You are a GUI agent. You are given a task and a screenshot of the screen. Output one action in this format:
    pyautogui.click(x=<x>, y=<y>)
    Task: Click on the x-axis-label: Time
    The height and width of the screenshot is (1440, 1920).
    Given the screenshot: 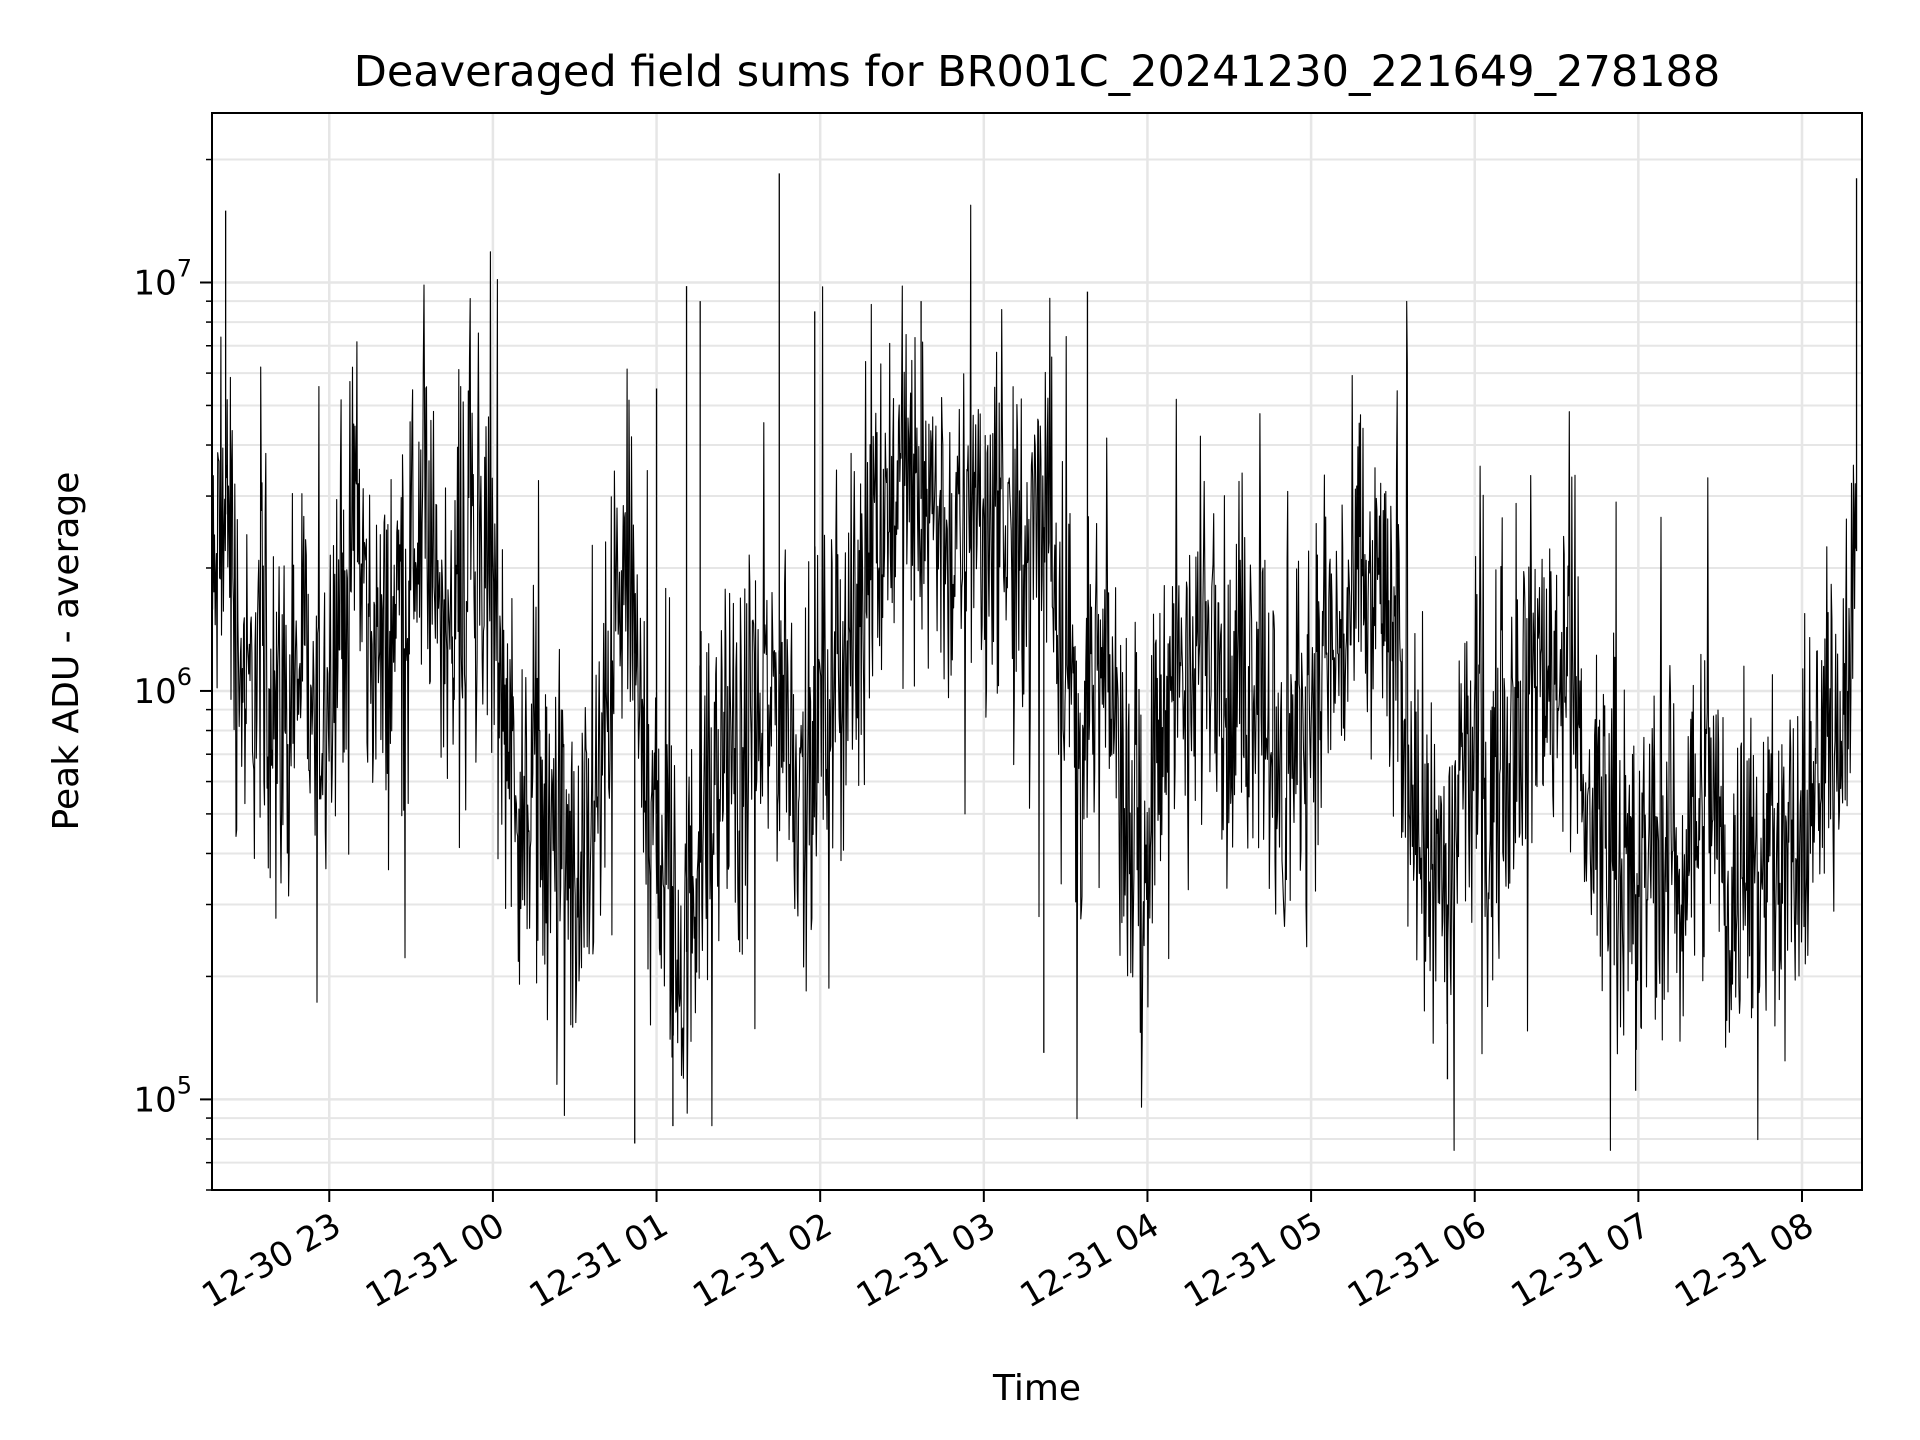 What is the action you would take?
    pyautogui.click(x=1036, y=1388)
    